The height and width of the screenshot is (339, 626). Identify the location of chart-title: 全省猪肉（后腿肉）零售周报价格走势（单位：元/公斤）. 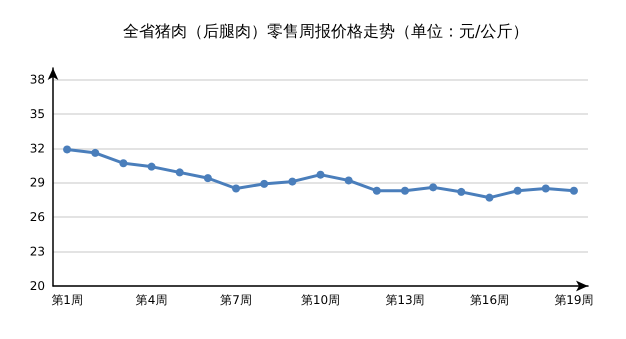
(325, 31).